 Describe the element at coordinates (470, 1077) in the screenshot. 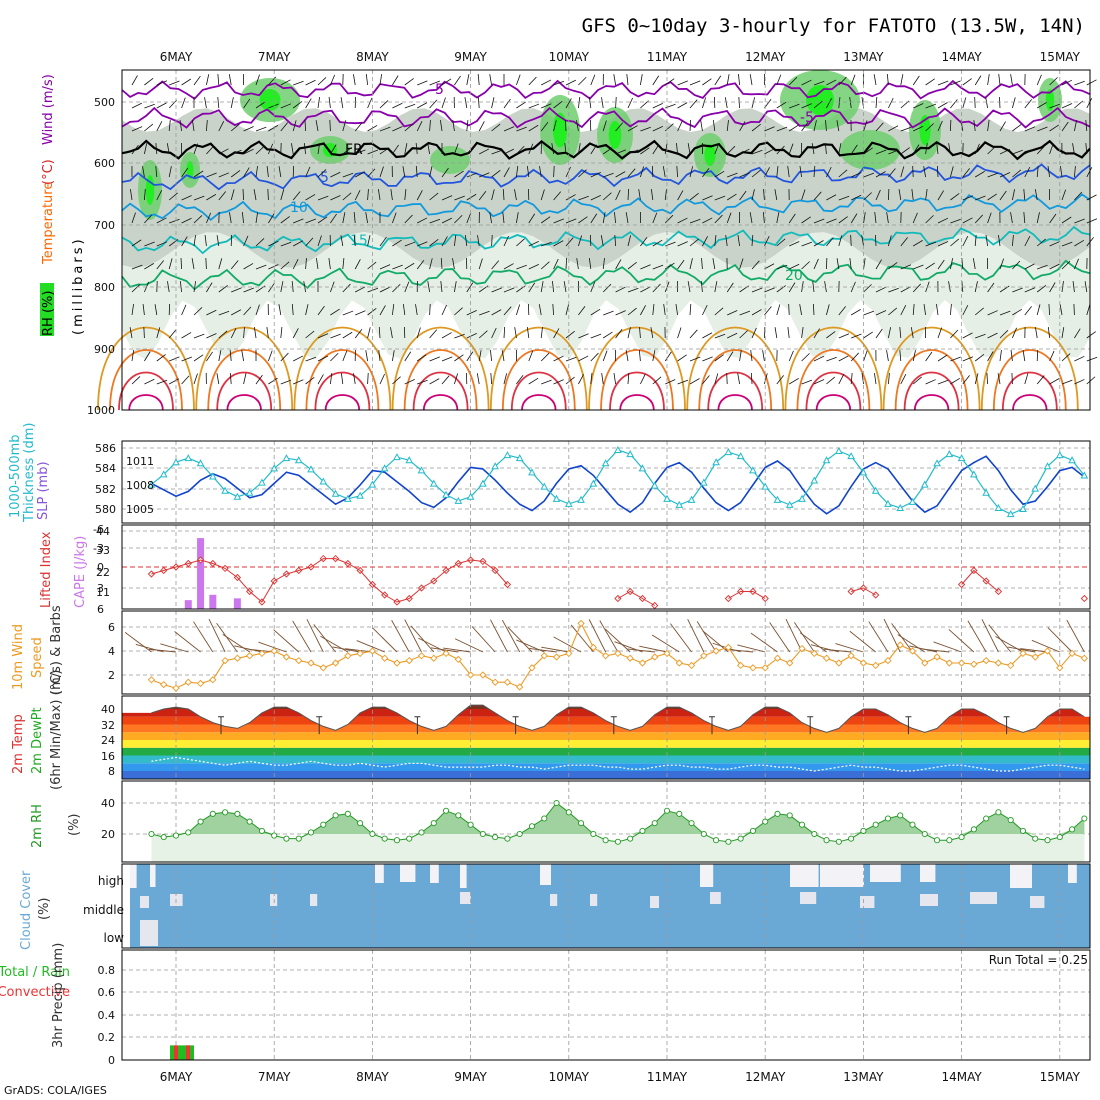

I see `date-label-bottom: 9MAY` at that location.